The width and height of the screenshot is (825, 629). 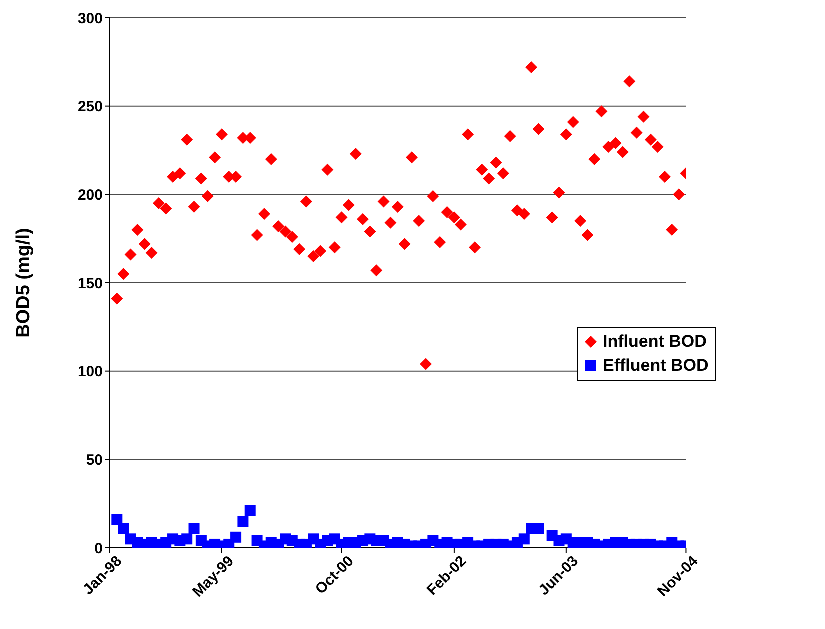 I want to click on legend-label: Effluent BOD, so click(x=656, y=366).